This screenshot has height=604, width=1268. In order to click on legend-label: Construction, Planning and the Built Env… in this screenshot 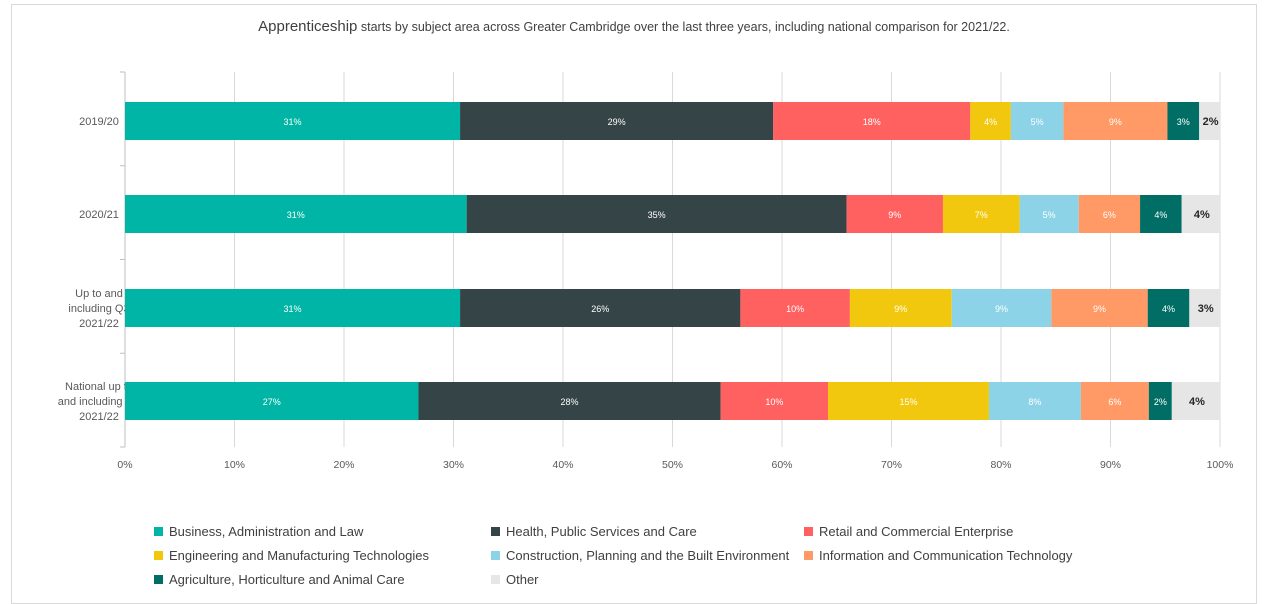, I will do `click(648, 555)`.